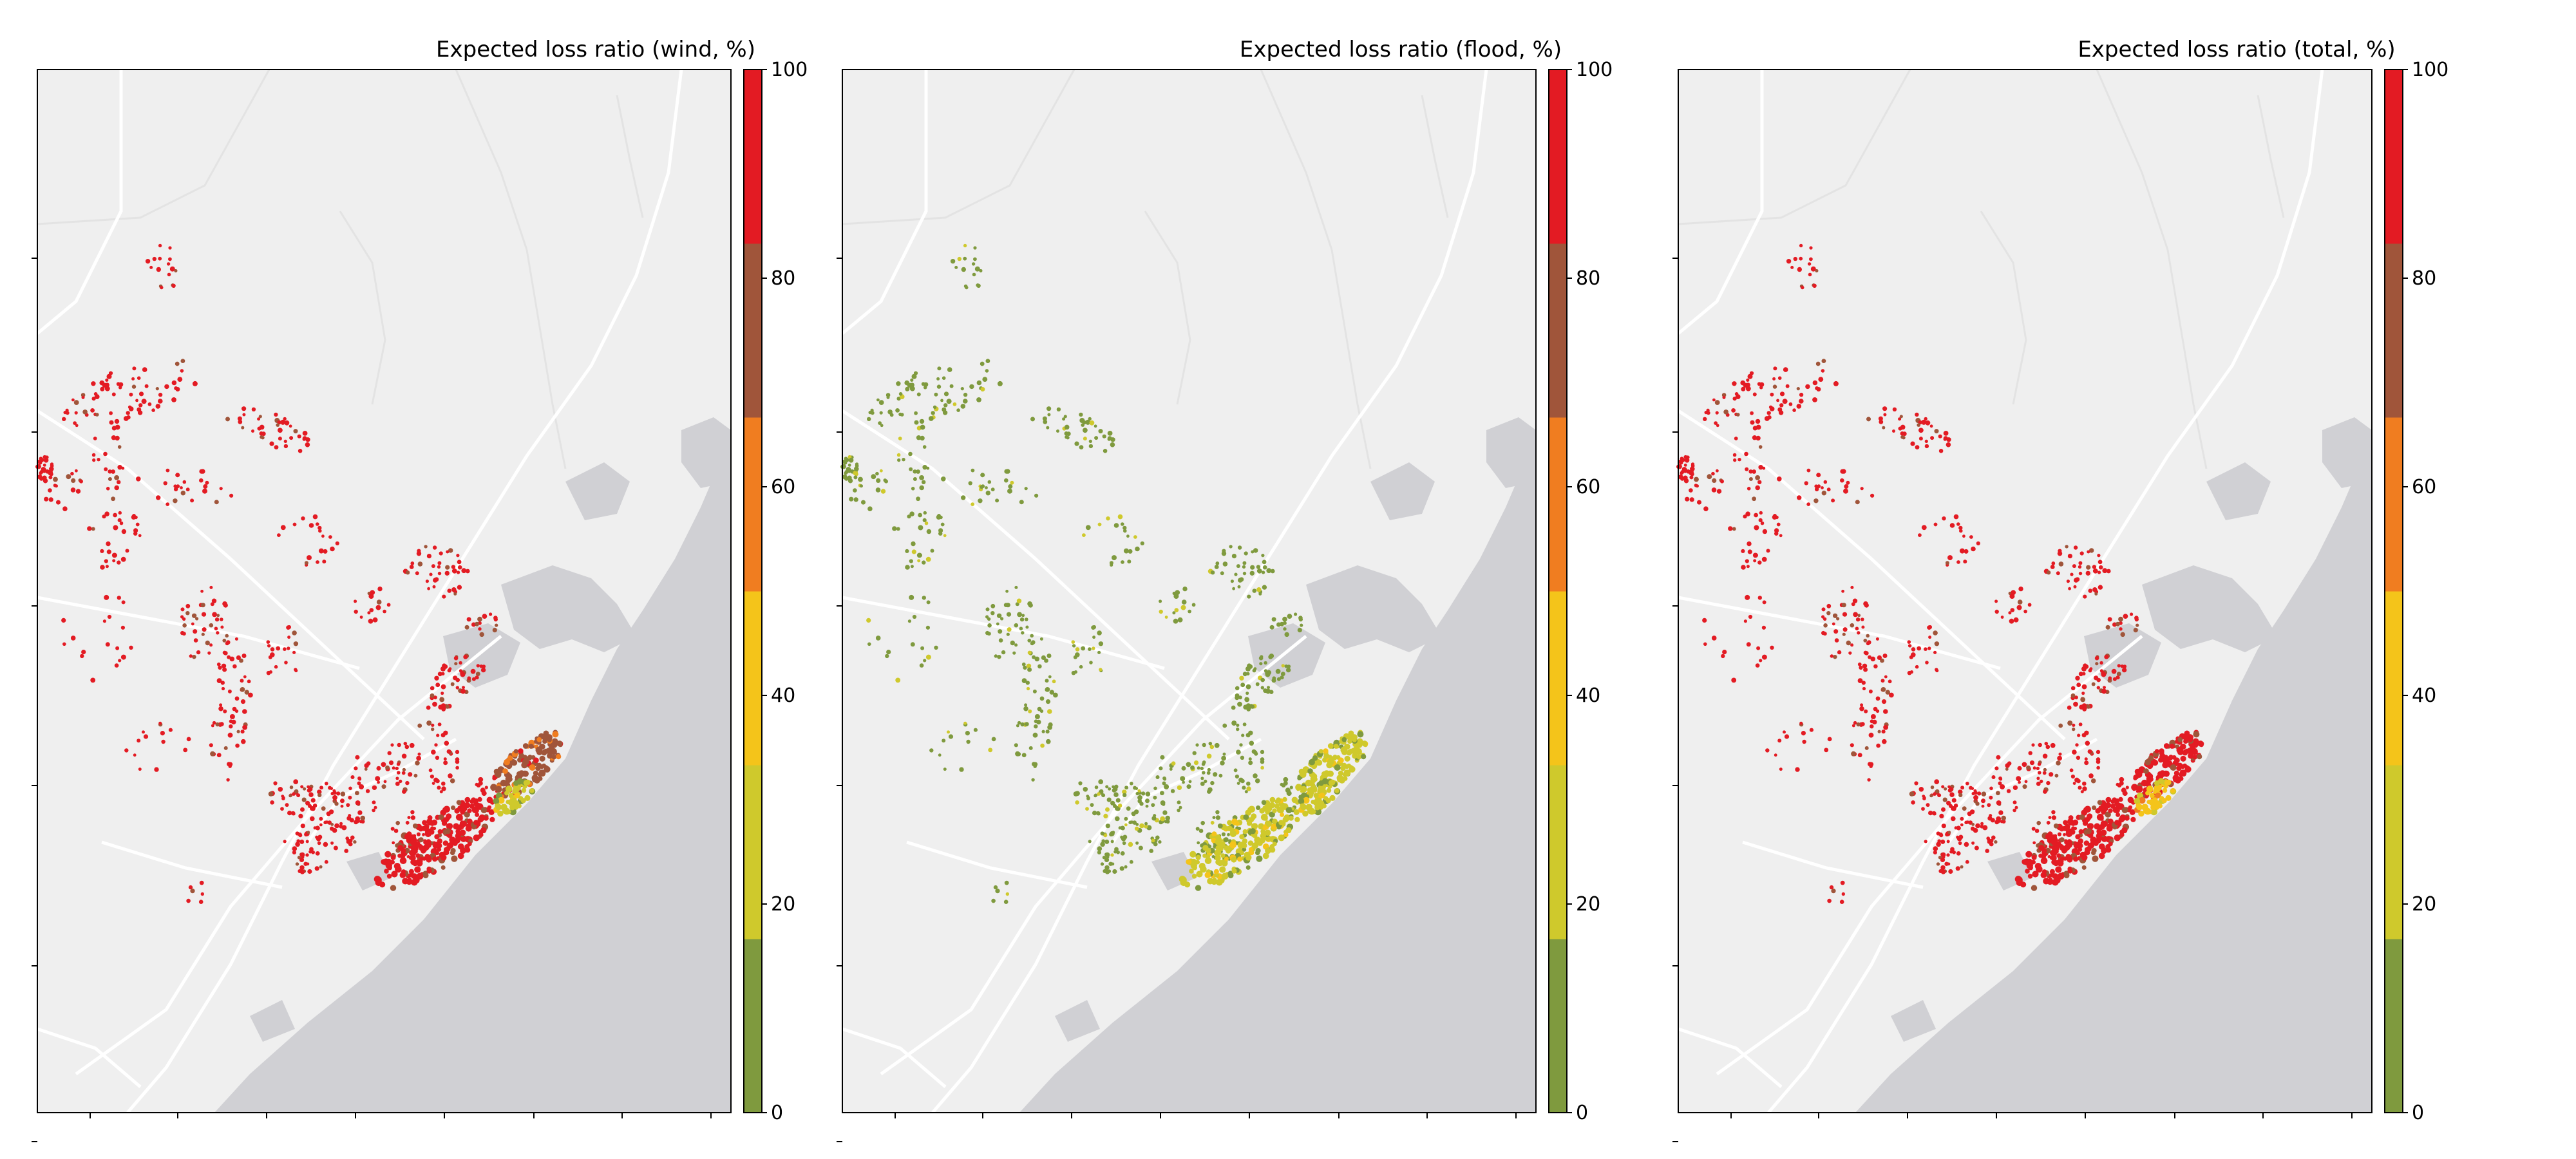 This screenshot has height=1159, width=2576. I want to click on faint-boundary, so click(2132, 159).